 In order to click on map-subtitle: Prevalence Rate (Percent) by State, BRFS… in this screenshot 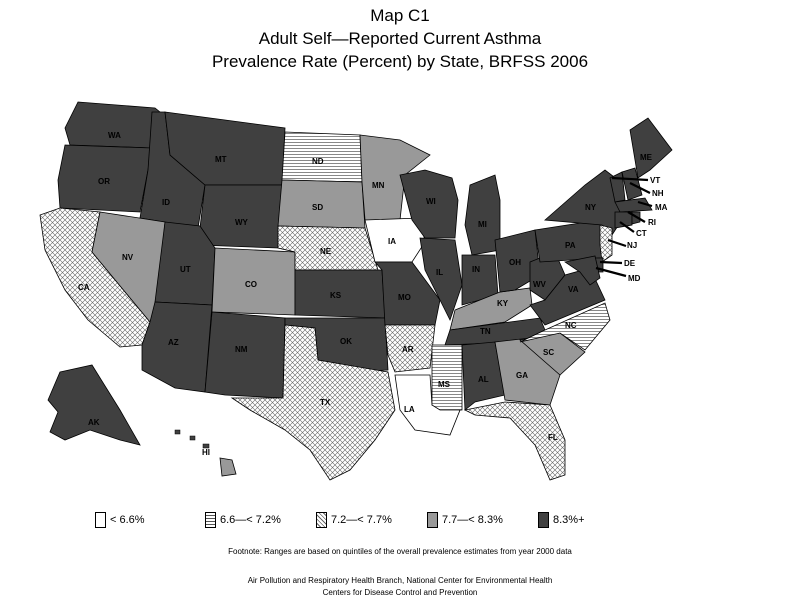, I will do `click(400, 61)`.